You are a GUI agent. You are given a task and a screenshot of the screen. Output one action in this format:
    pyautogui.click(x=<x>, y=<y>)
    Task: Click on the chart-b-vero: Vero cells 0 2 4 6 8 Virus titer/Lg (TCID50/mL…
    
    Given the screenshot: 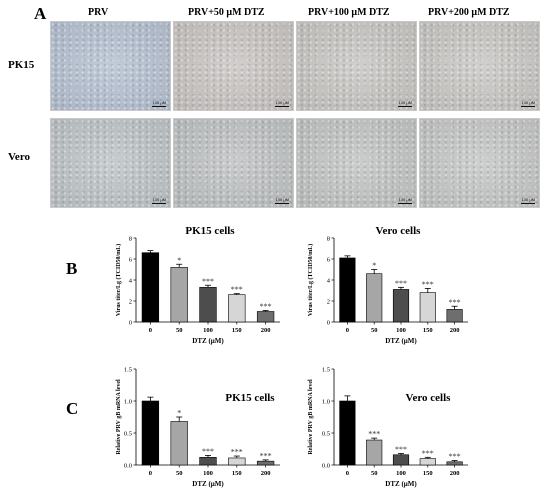 What is the action you would take?
    pyautogui.click(x=387, y=285)
    